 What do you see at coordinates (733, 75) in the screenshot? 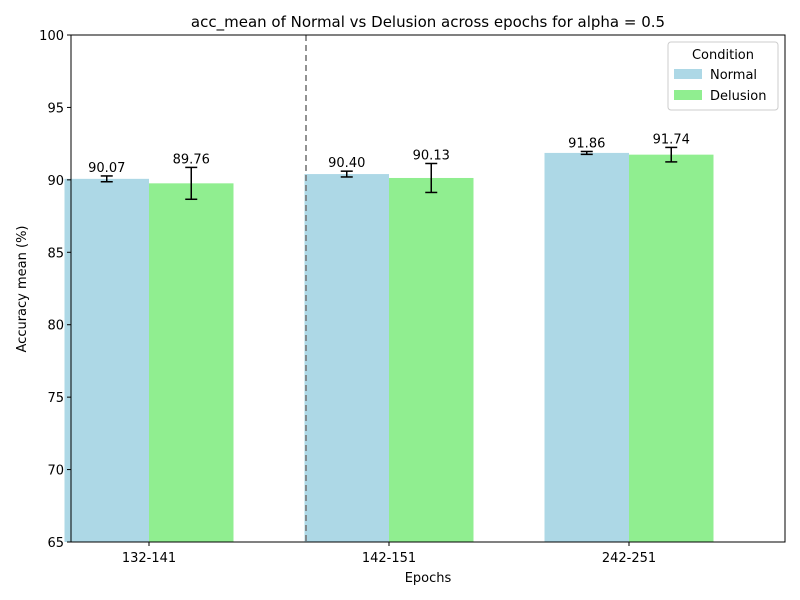
I see `legend-label-normal: Normal` at bounding box center [733, 75].